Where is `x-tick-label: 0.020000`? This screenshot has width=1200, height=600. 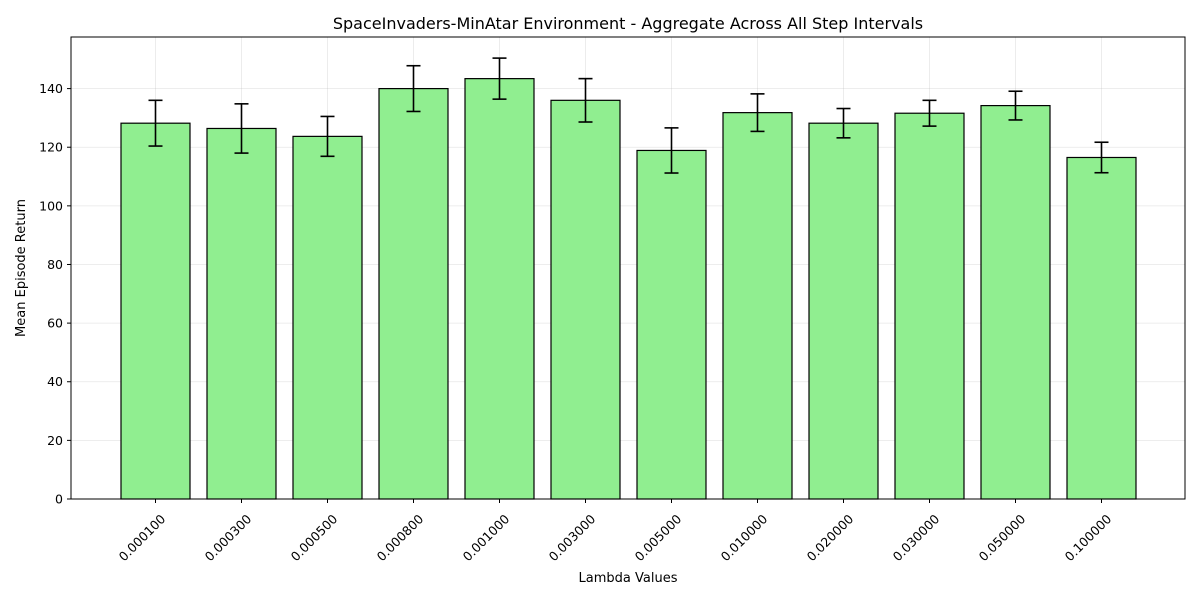 x-tick-label: 0.020000 is located at coordinates (830, 537).